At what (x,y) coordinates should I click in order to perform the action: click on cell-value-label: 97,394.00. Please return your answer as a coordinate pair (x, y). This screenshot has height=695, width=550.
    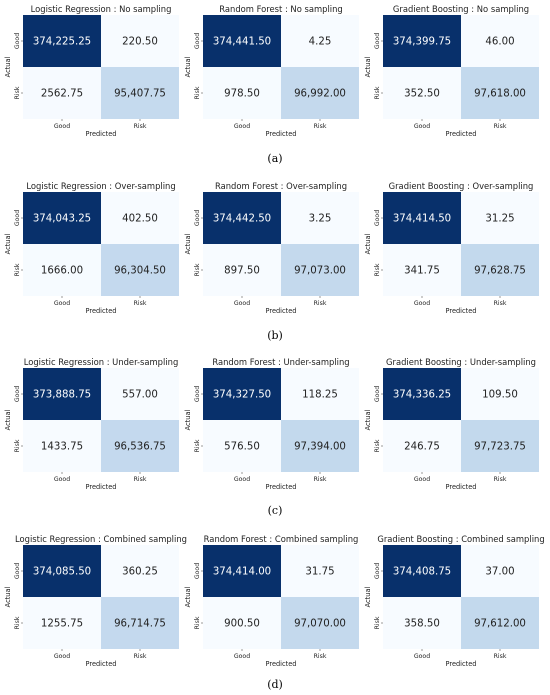
    Looking at the image, I should click on (320, 447).